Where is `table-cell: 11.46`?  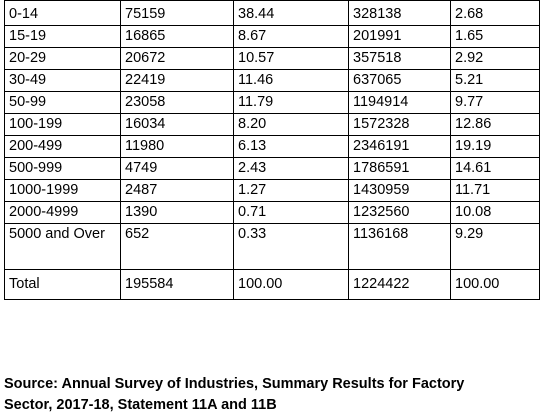
table-cell: 11.46 is located at coordinates (291, 80).